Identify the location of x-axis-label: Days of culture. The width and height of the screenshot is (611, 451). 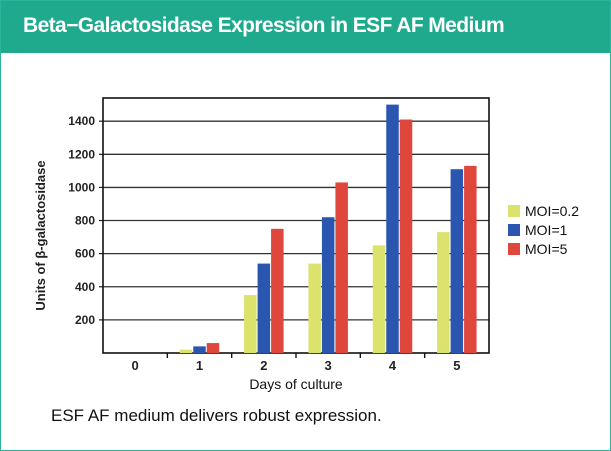
(296, 384).